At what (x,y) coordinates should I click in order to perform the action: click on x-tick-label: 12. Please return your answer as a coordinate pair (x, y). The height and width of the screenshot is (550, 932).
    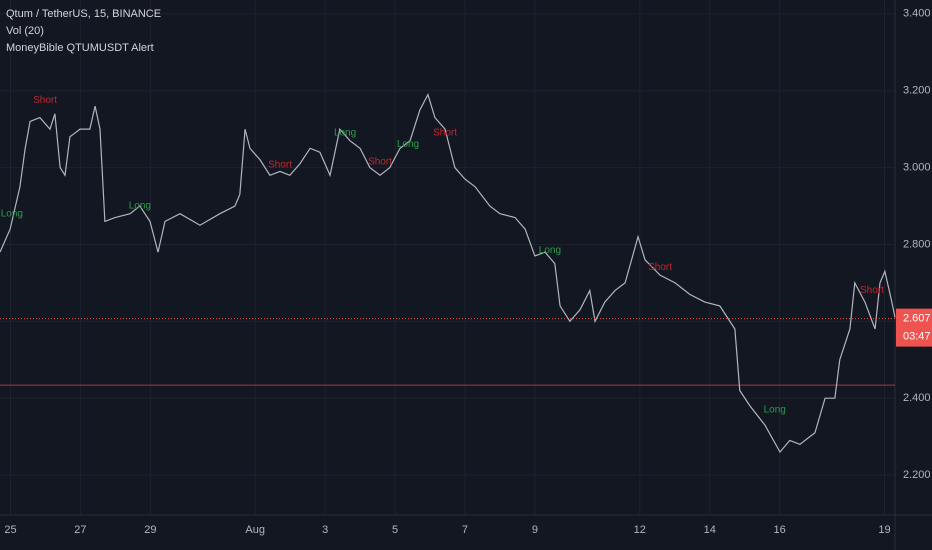
    Looking at the image, I should click on (640, 530).